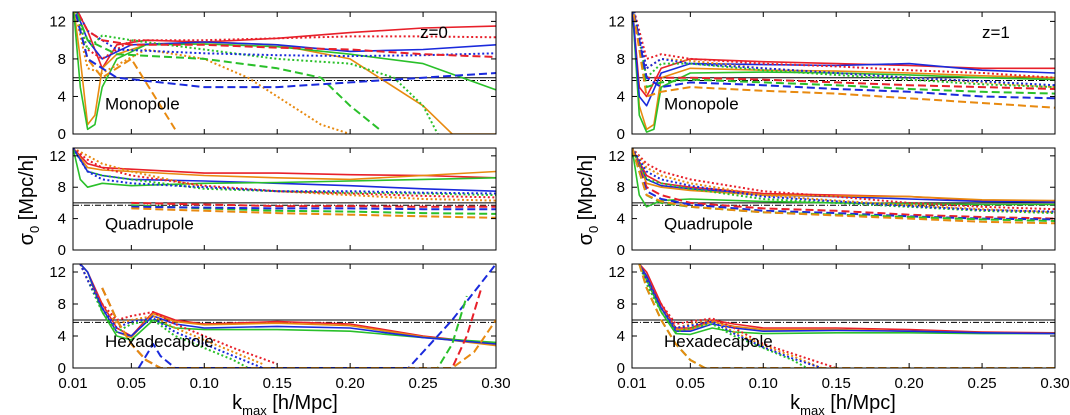  What do you see at coordinates (29, 200) in the screenshot?
I see `y-axis-title: σ0 [Mpc/h]` at bounding box center [29, 200].